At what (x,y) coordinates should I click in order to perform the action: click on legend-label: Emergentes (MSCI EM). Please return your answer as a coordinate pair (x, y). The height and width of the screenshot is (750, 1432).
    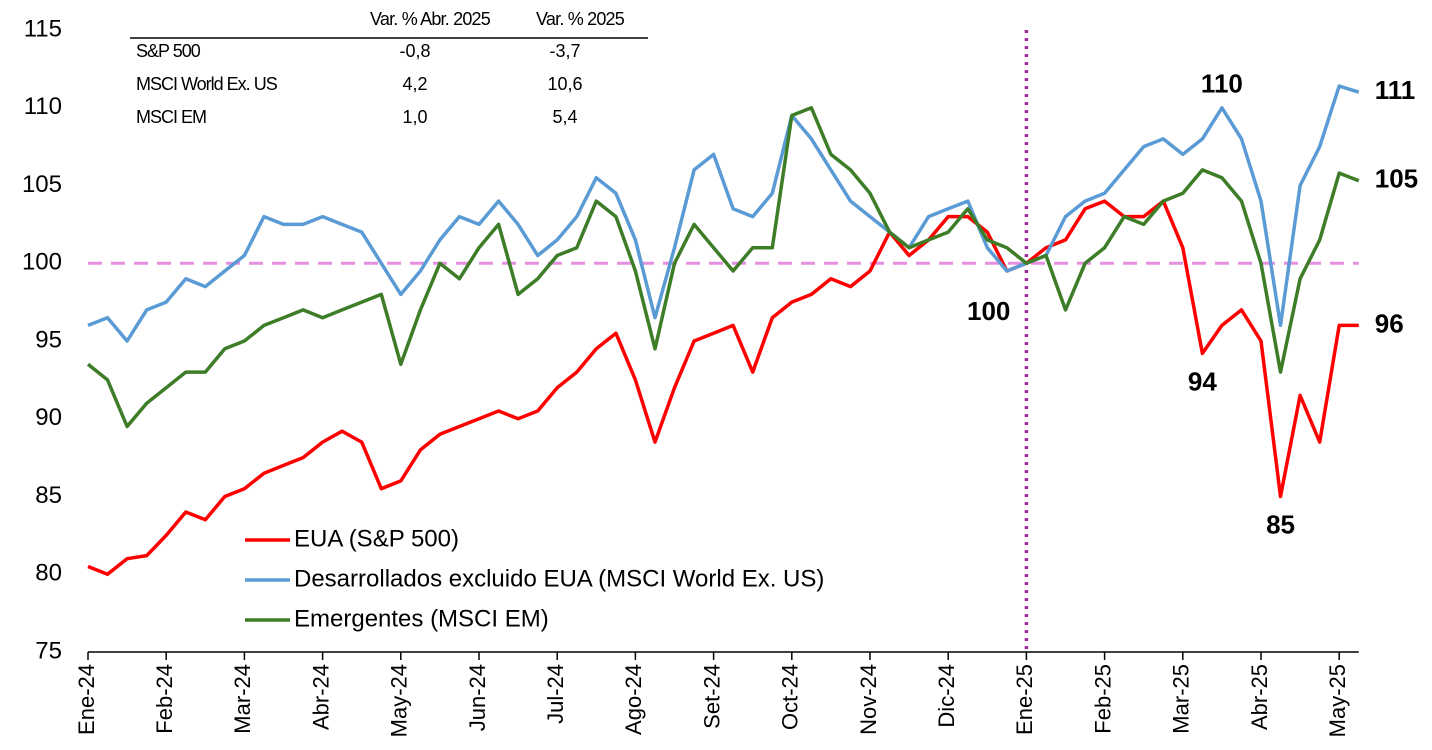
    Looking at the image, I should click on (421, 618).